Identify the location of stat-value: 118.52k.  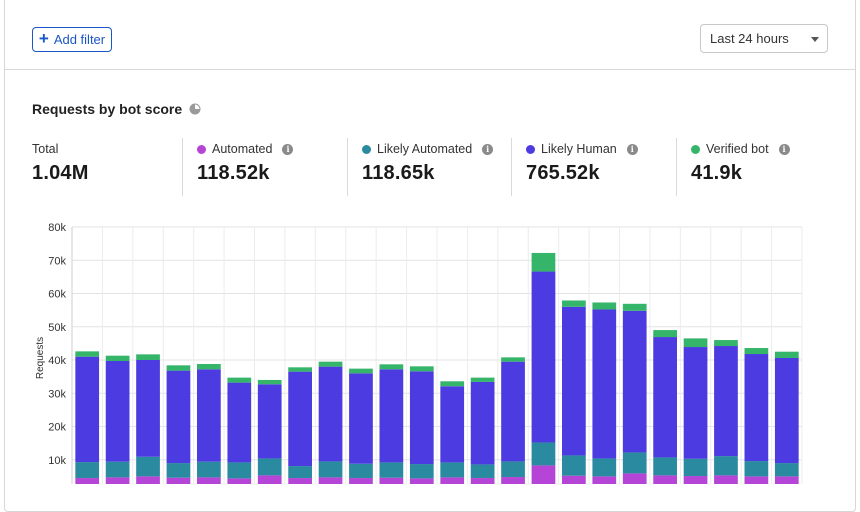
(233, 173).